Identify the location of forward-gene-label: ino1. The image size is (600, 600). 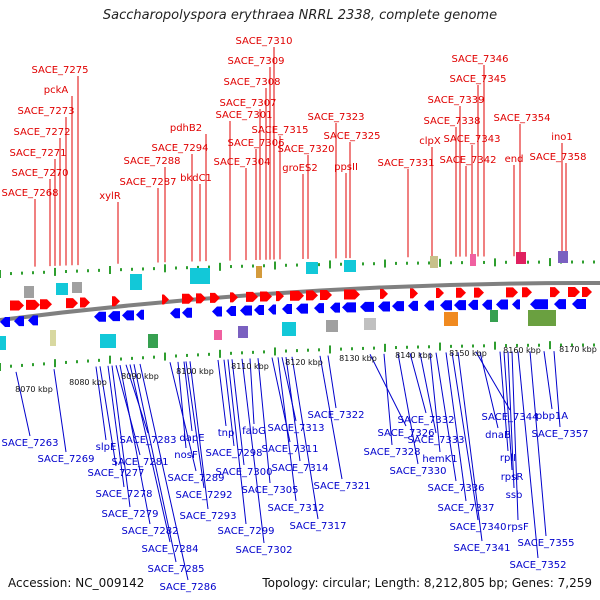
(562, 137).